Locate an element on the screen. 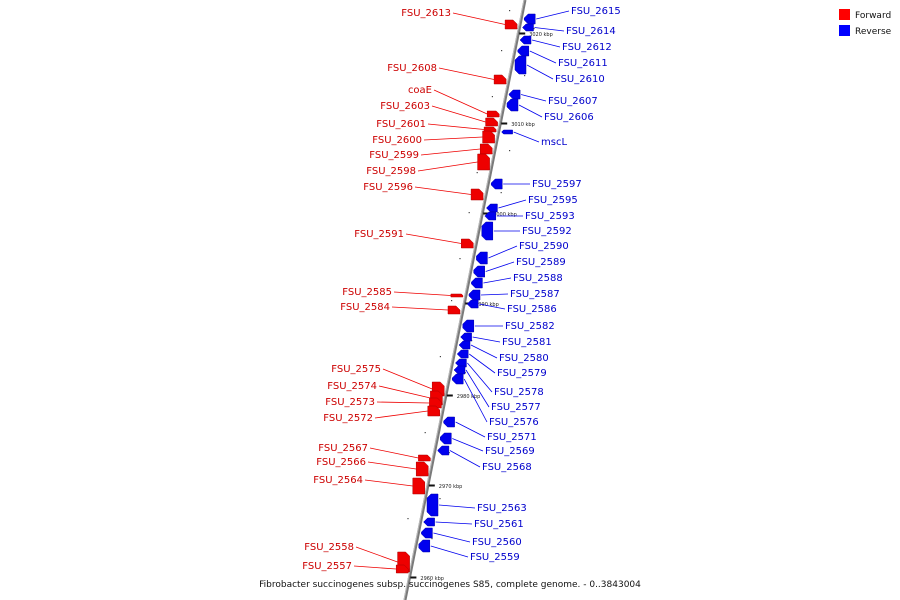 The height and width of the screenshot is (600, 900). reverse-gene-label: FSU_2611 is located at coordinates (583, 63).